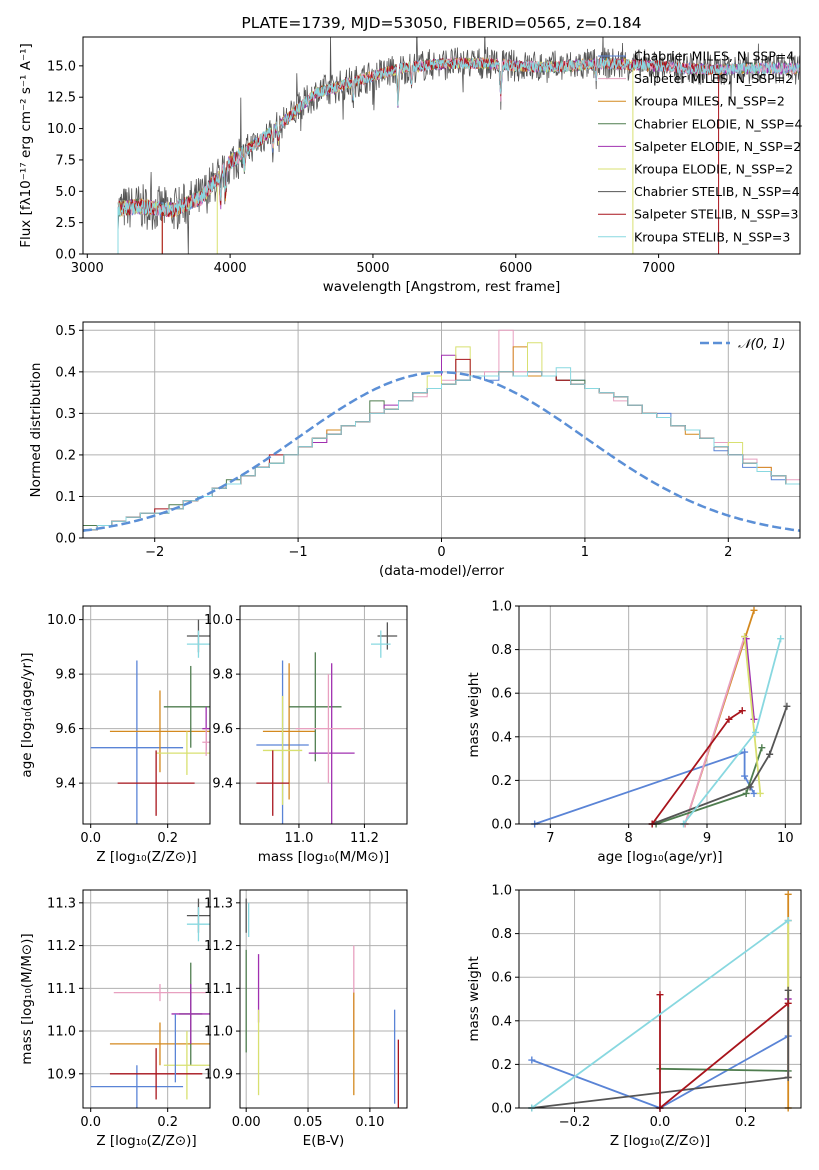 This screenshot has width=819, height=1170. Describe the element at coordinates (442, 571) in the screenshot. I see `x-axis-label: (data-model)/error` at that location.